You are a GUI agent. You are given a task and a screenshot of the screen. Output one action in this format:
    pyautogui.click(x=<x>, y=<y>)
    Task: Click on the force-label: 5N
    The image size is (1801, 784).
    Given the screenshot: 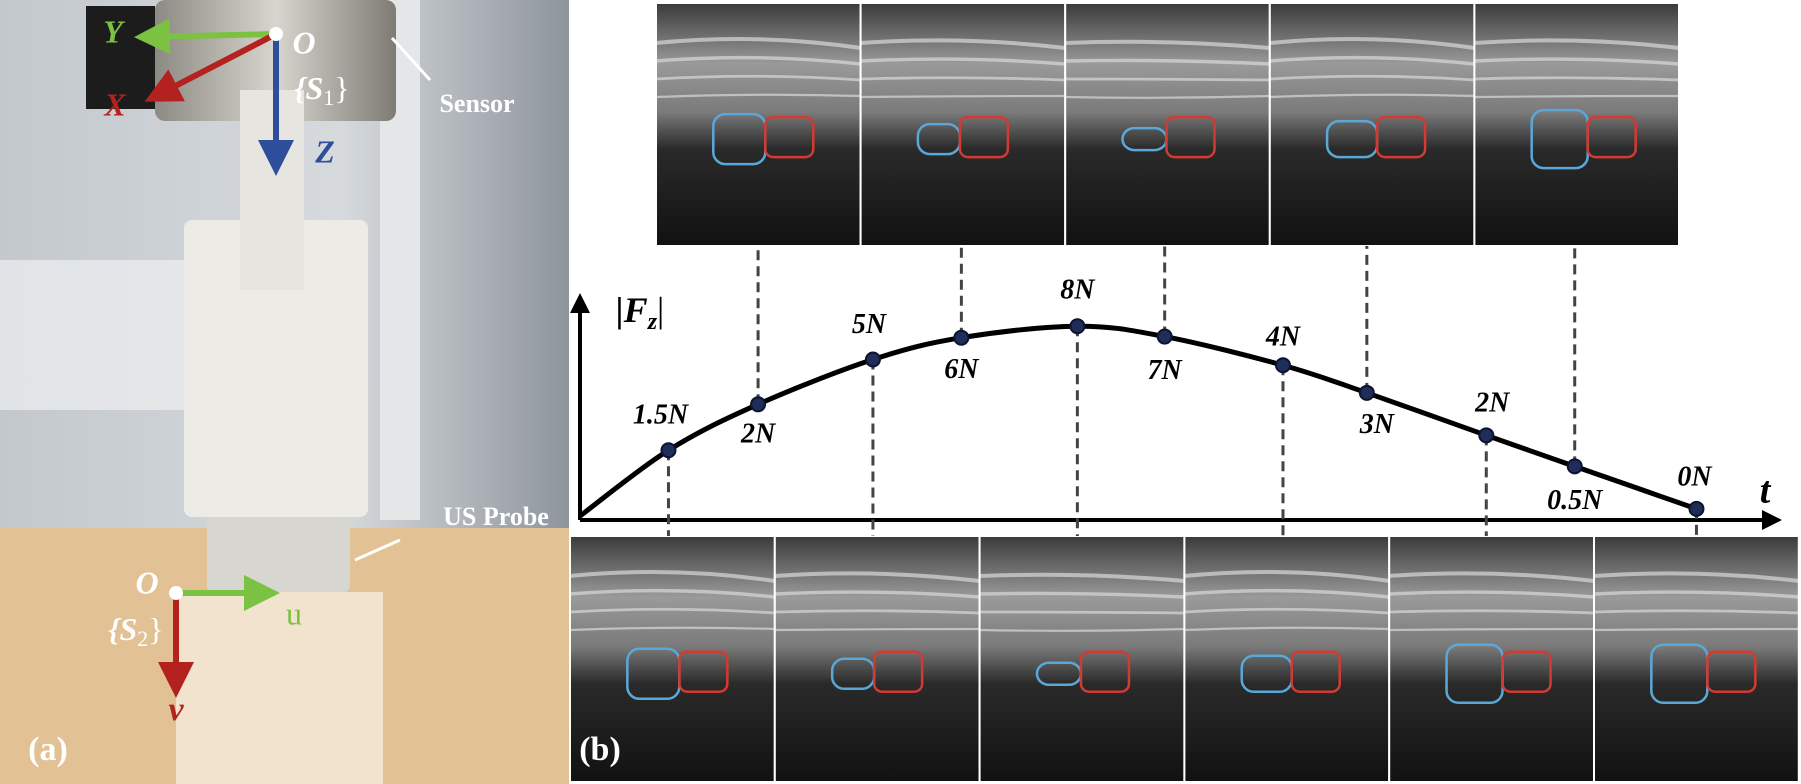 What is the action you would take?
    pyautogui.click(x=870, y=324)
    